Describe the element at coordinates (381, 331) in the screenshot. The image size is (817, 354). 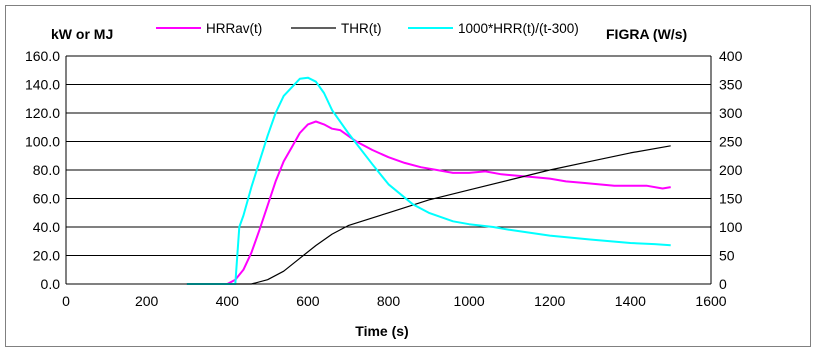
I see `x-axis-title: Time (s)` at that location.